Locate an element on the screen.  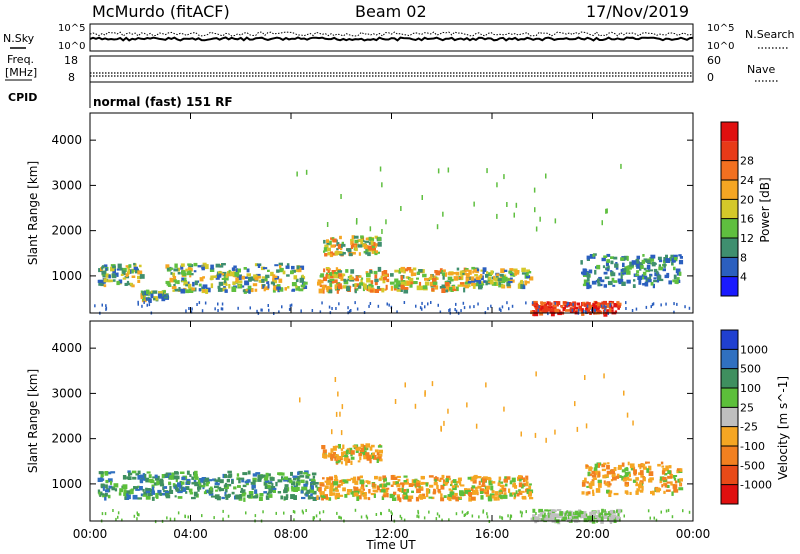
x-tick-label: 00:00 is located at coordinates (693, 534).